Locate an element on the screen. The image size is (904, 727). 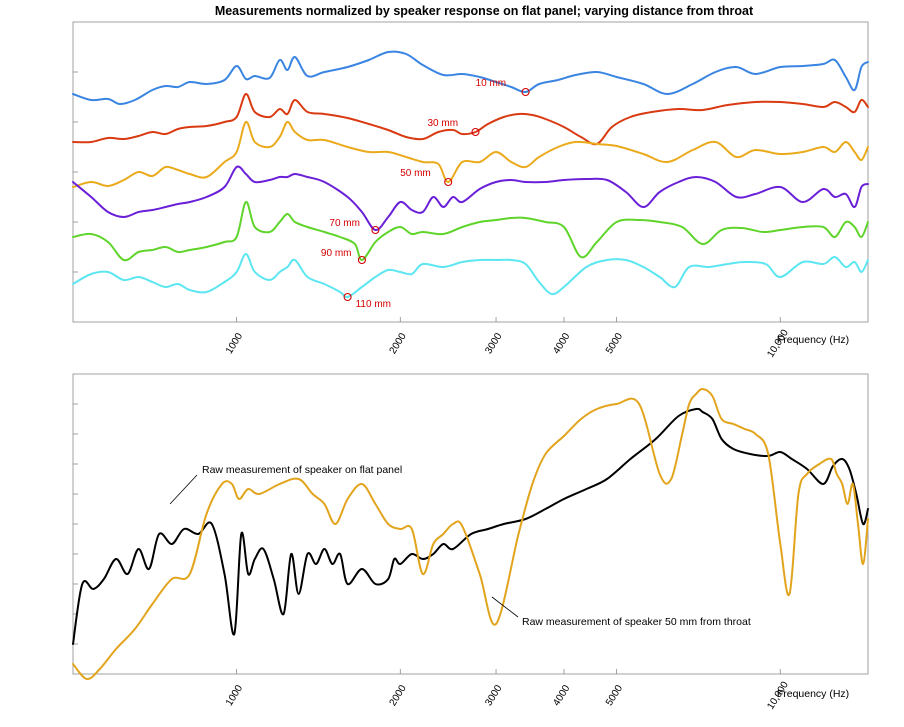
bottom-y-ticks is located at coordinates (75, 524).